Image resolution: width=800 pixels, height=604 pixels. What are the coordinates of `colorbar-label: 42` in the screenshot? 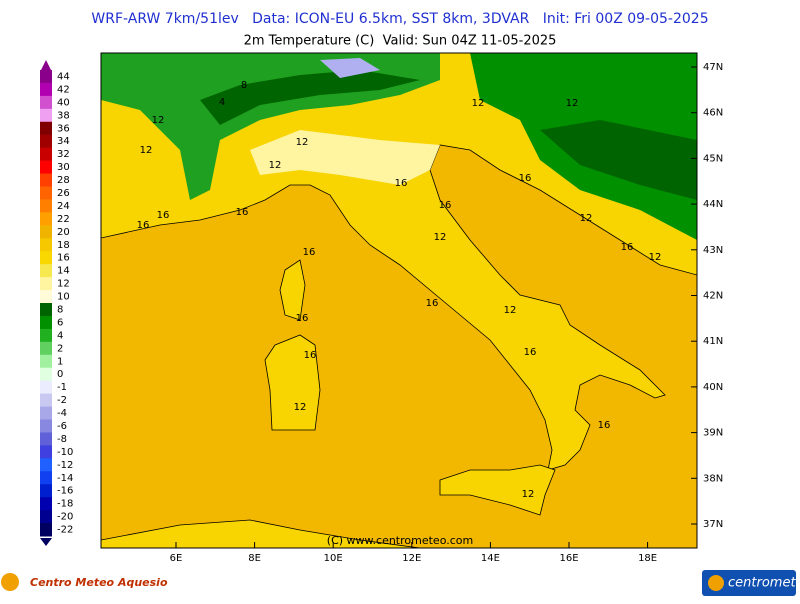 It's located at (63, 89).